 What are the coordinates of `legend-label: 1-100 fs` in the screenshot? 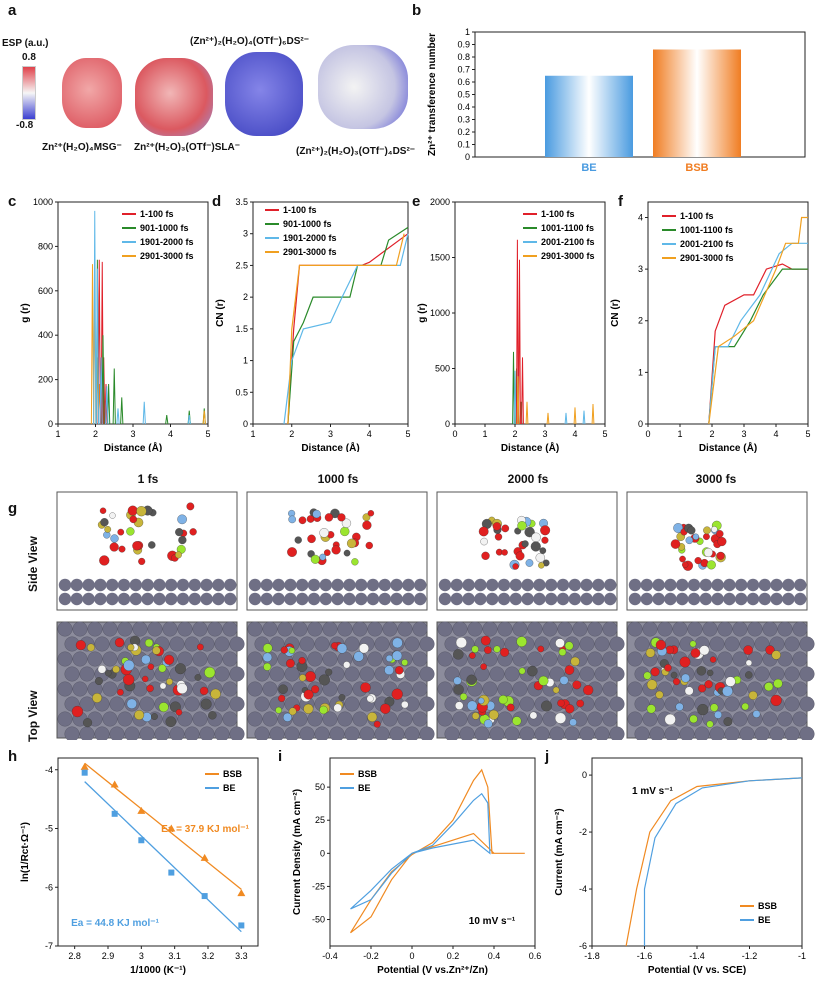 It's located at (697, 216).